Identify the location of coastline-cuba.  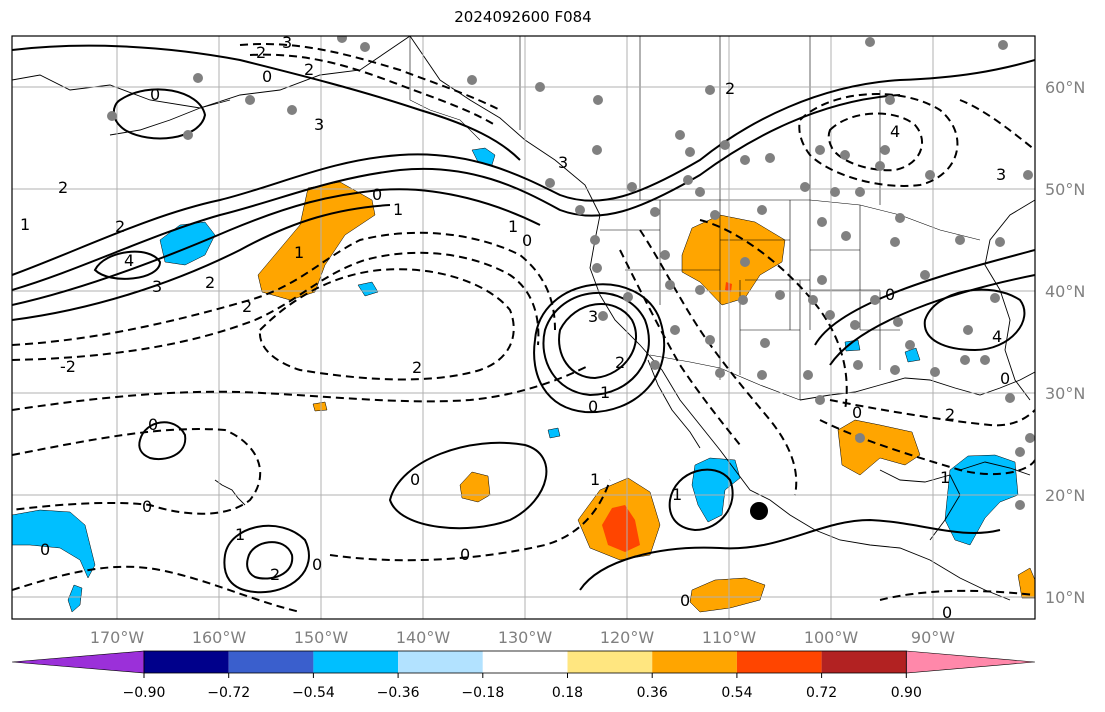
(995, 468).